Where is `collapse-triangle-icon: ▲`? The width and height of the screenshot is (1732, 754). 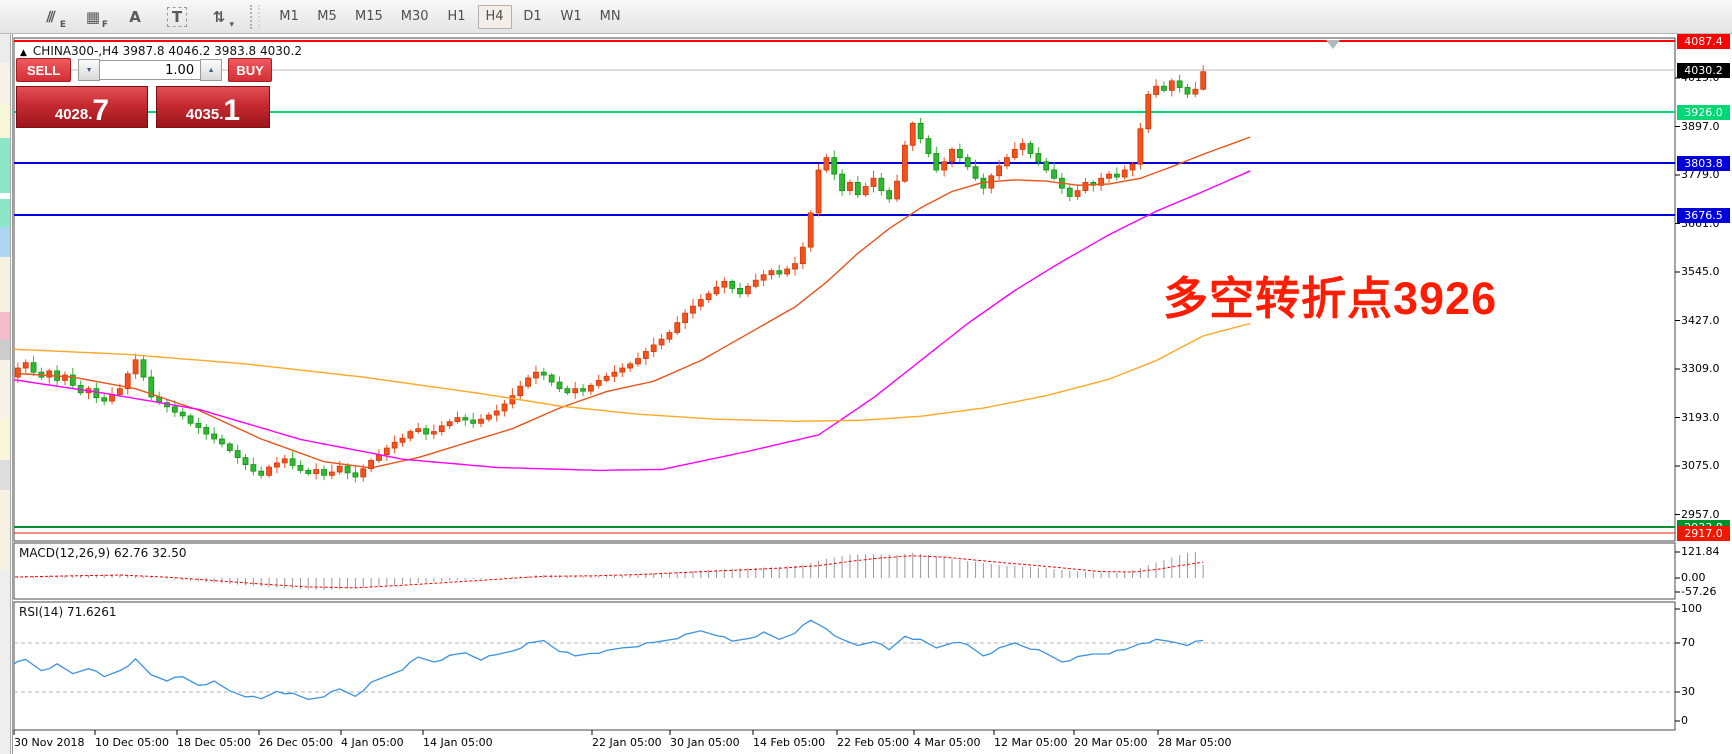 collapse-triangle-icon: ▲ is located at coordinates (23, 53).